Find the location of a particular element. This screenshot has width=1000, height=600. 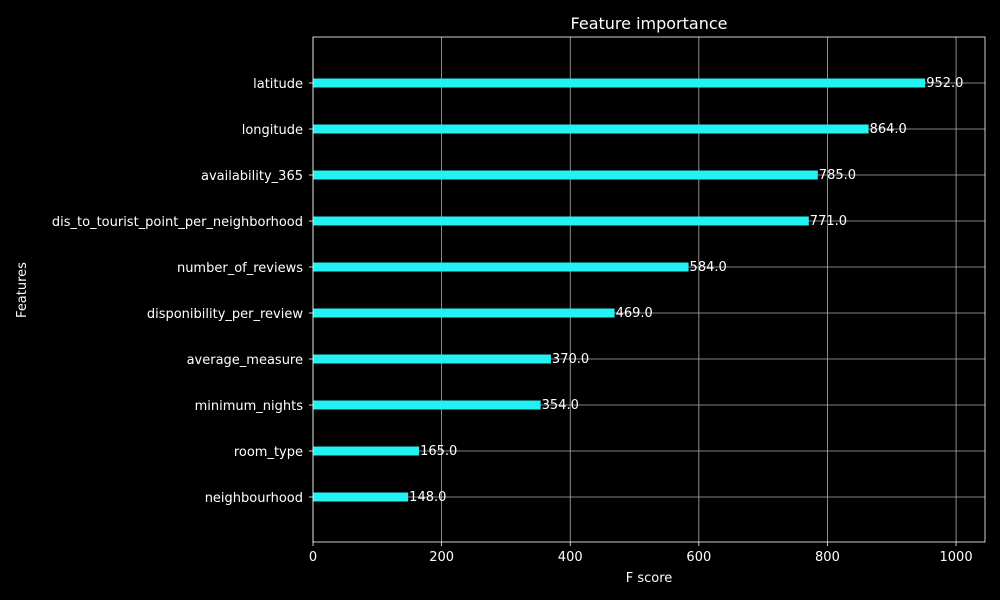

x-tick-label: 200 is located at coordinates (441, 557).